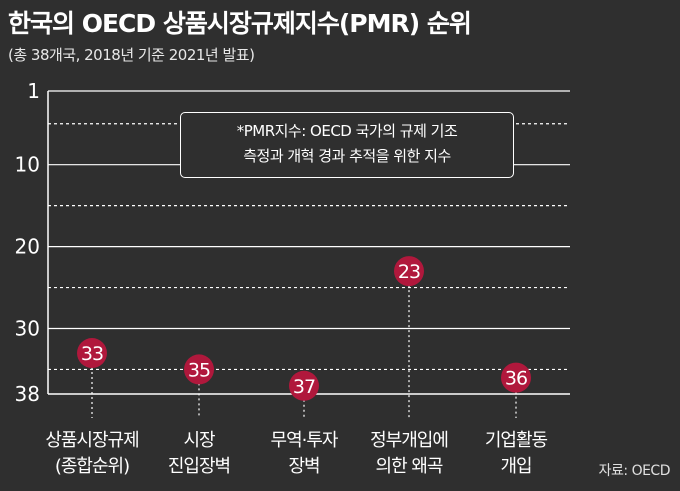  What do you see at coordinates (240, 23) in the screenshot?
I see `chart-title: 한국의 OECD 상품시장규제지수(PMR) 순위` at bounding box center [240, 23].